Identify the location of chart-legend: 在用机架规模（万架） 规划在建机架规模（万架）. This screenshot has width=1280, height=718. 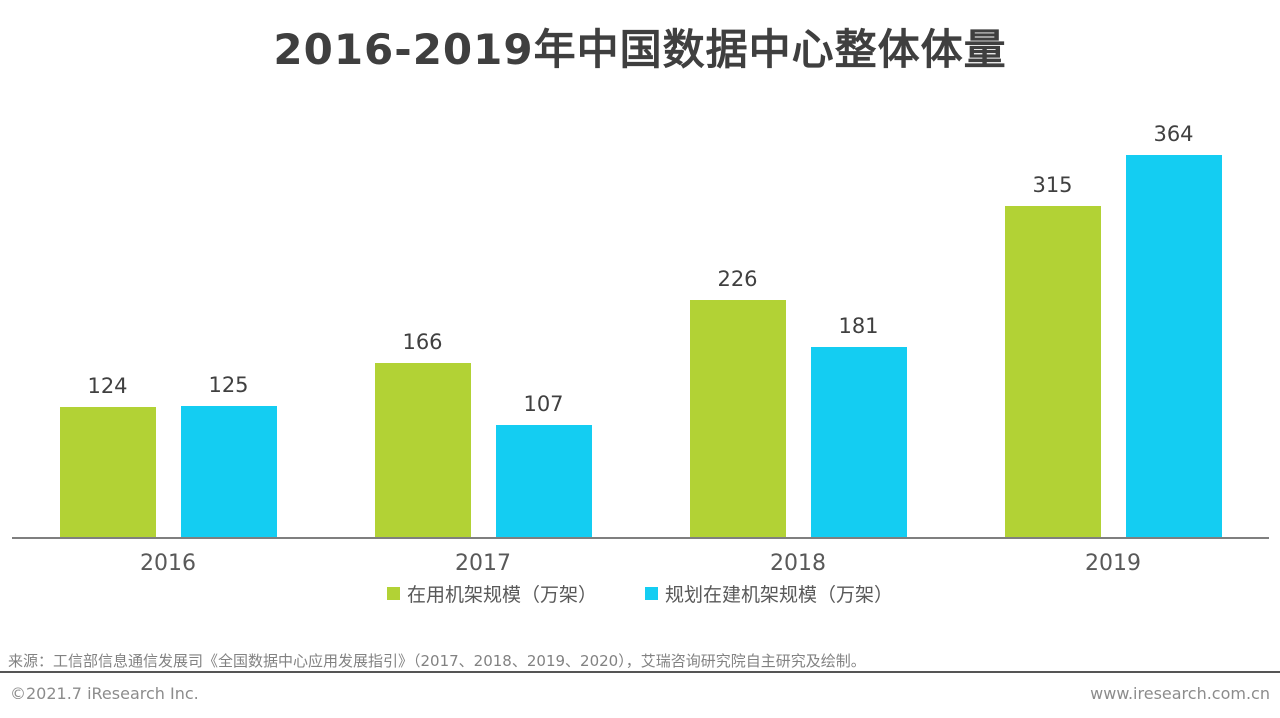
(640, 593).